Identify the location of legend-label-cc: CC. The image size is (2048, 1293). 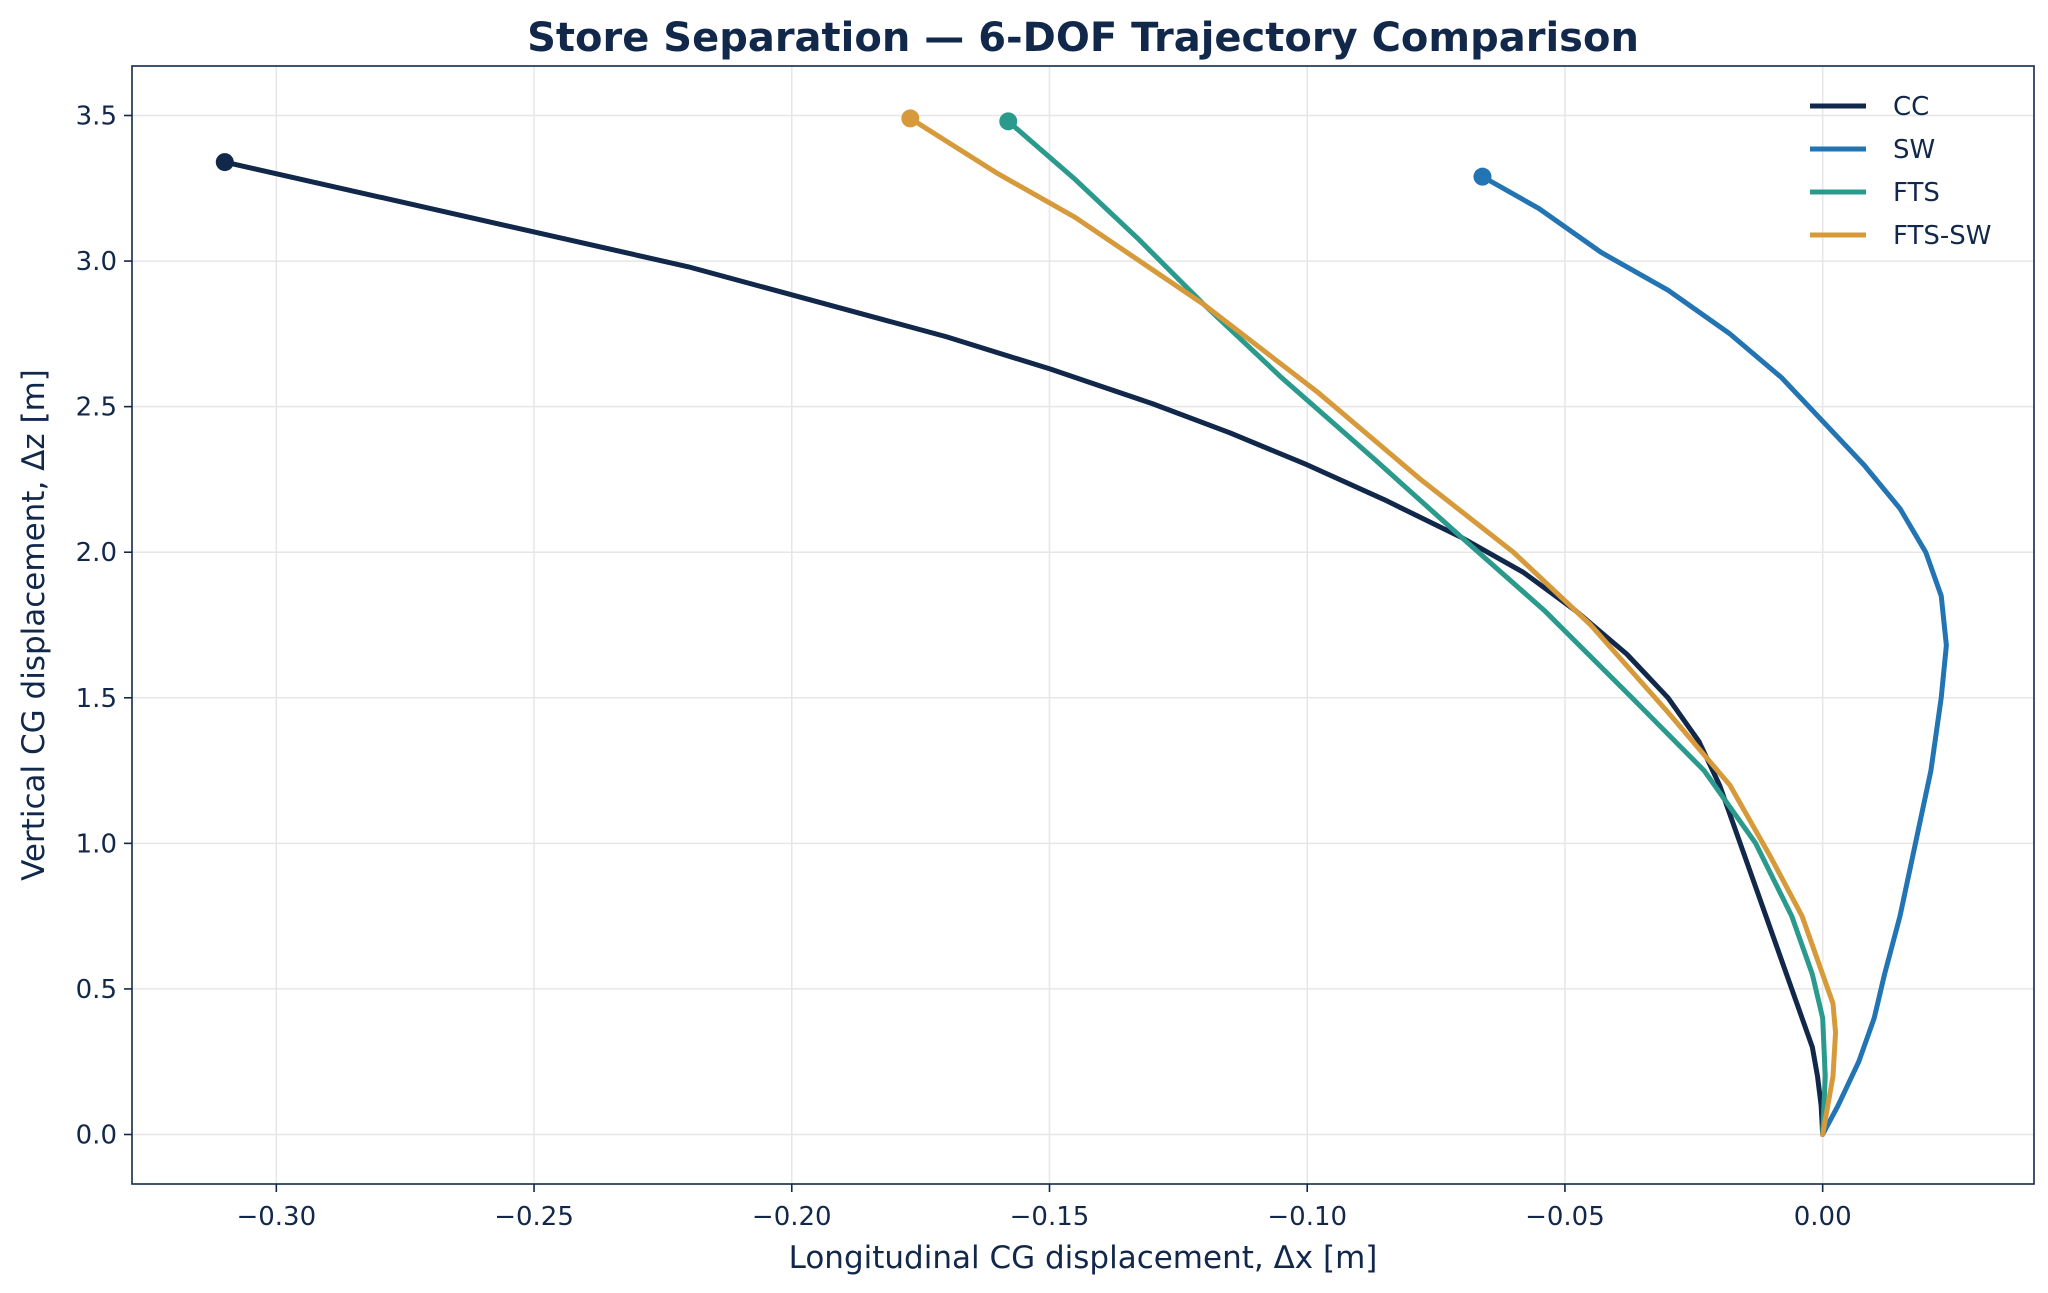
(1911, 107).